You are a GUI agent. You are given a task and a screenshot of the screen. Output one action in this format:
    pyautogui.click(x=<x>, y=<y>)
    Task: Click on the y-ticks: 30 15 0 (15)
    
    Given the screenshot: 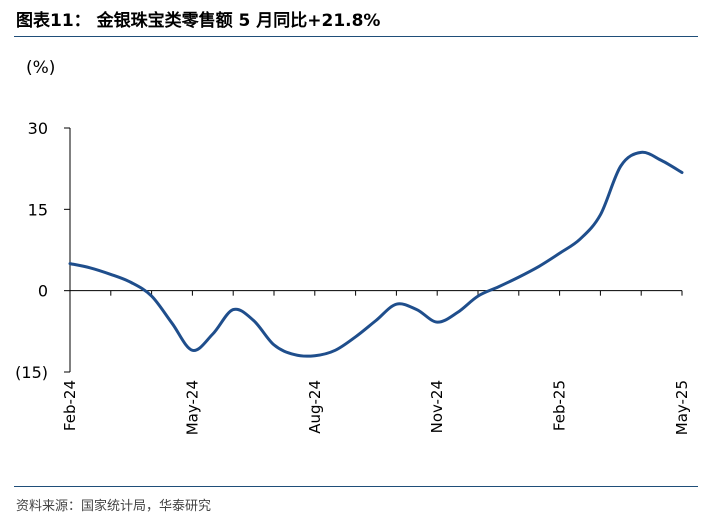 What is the action you would take?
    pyautogui.click(x=42, y=250)
    